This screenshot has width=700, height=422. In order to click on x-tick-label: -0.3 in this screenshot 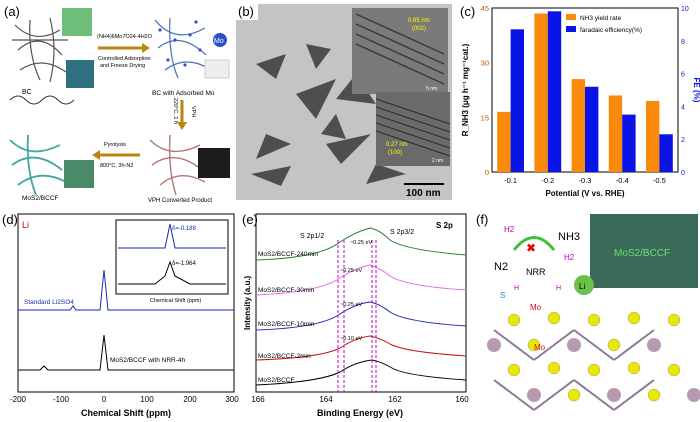, I will do `click(585, 180)`.